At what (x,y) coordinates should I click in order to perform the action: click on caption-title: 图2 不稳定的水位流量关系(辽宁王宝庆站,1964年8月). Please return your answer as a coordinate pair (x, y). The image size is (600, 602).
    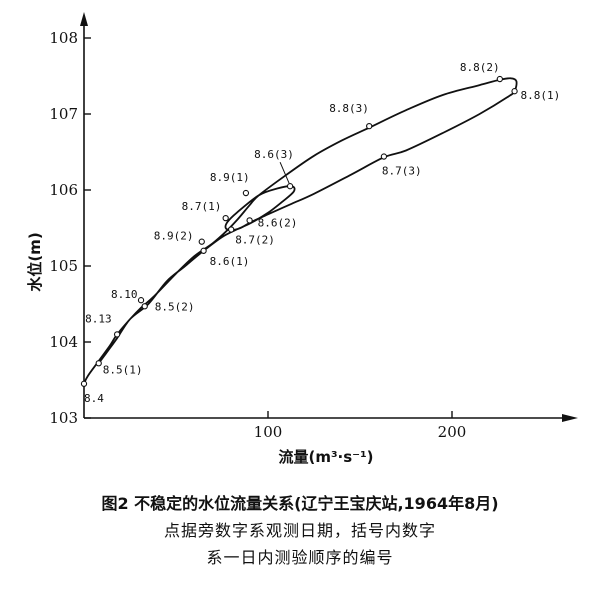
    Looking at the image, I should click on (300, 503).